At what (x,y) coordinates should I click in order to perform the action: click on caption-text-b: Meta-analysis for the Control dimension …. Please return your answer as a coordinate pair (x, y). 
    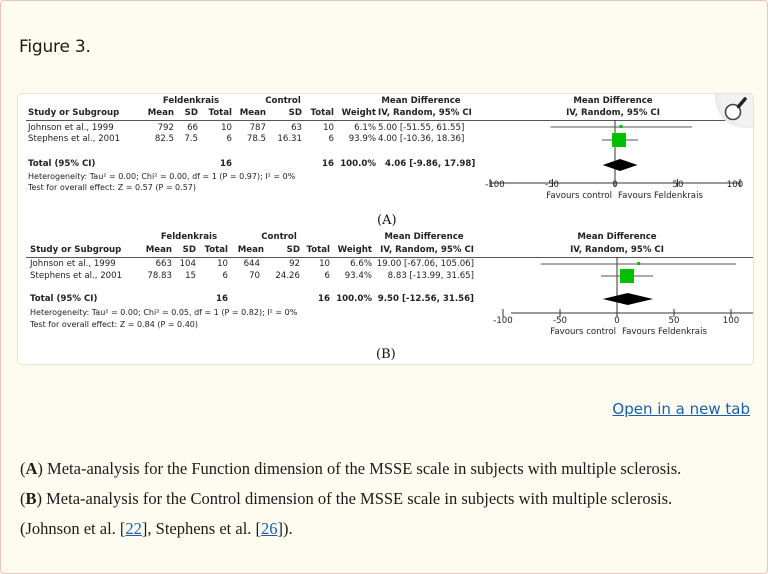
    Looking at the image, I should click on (357, 498).